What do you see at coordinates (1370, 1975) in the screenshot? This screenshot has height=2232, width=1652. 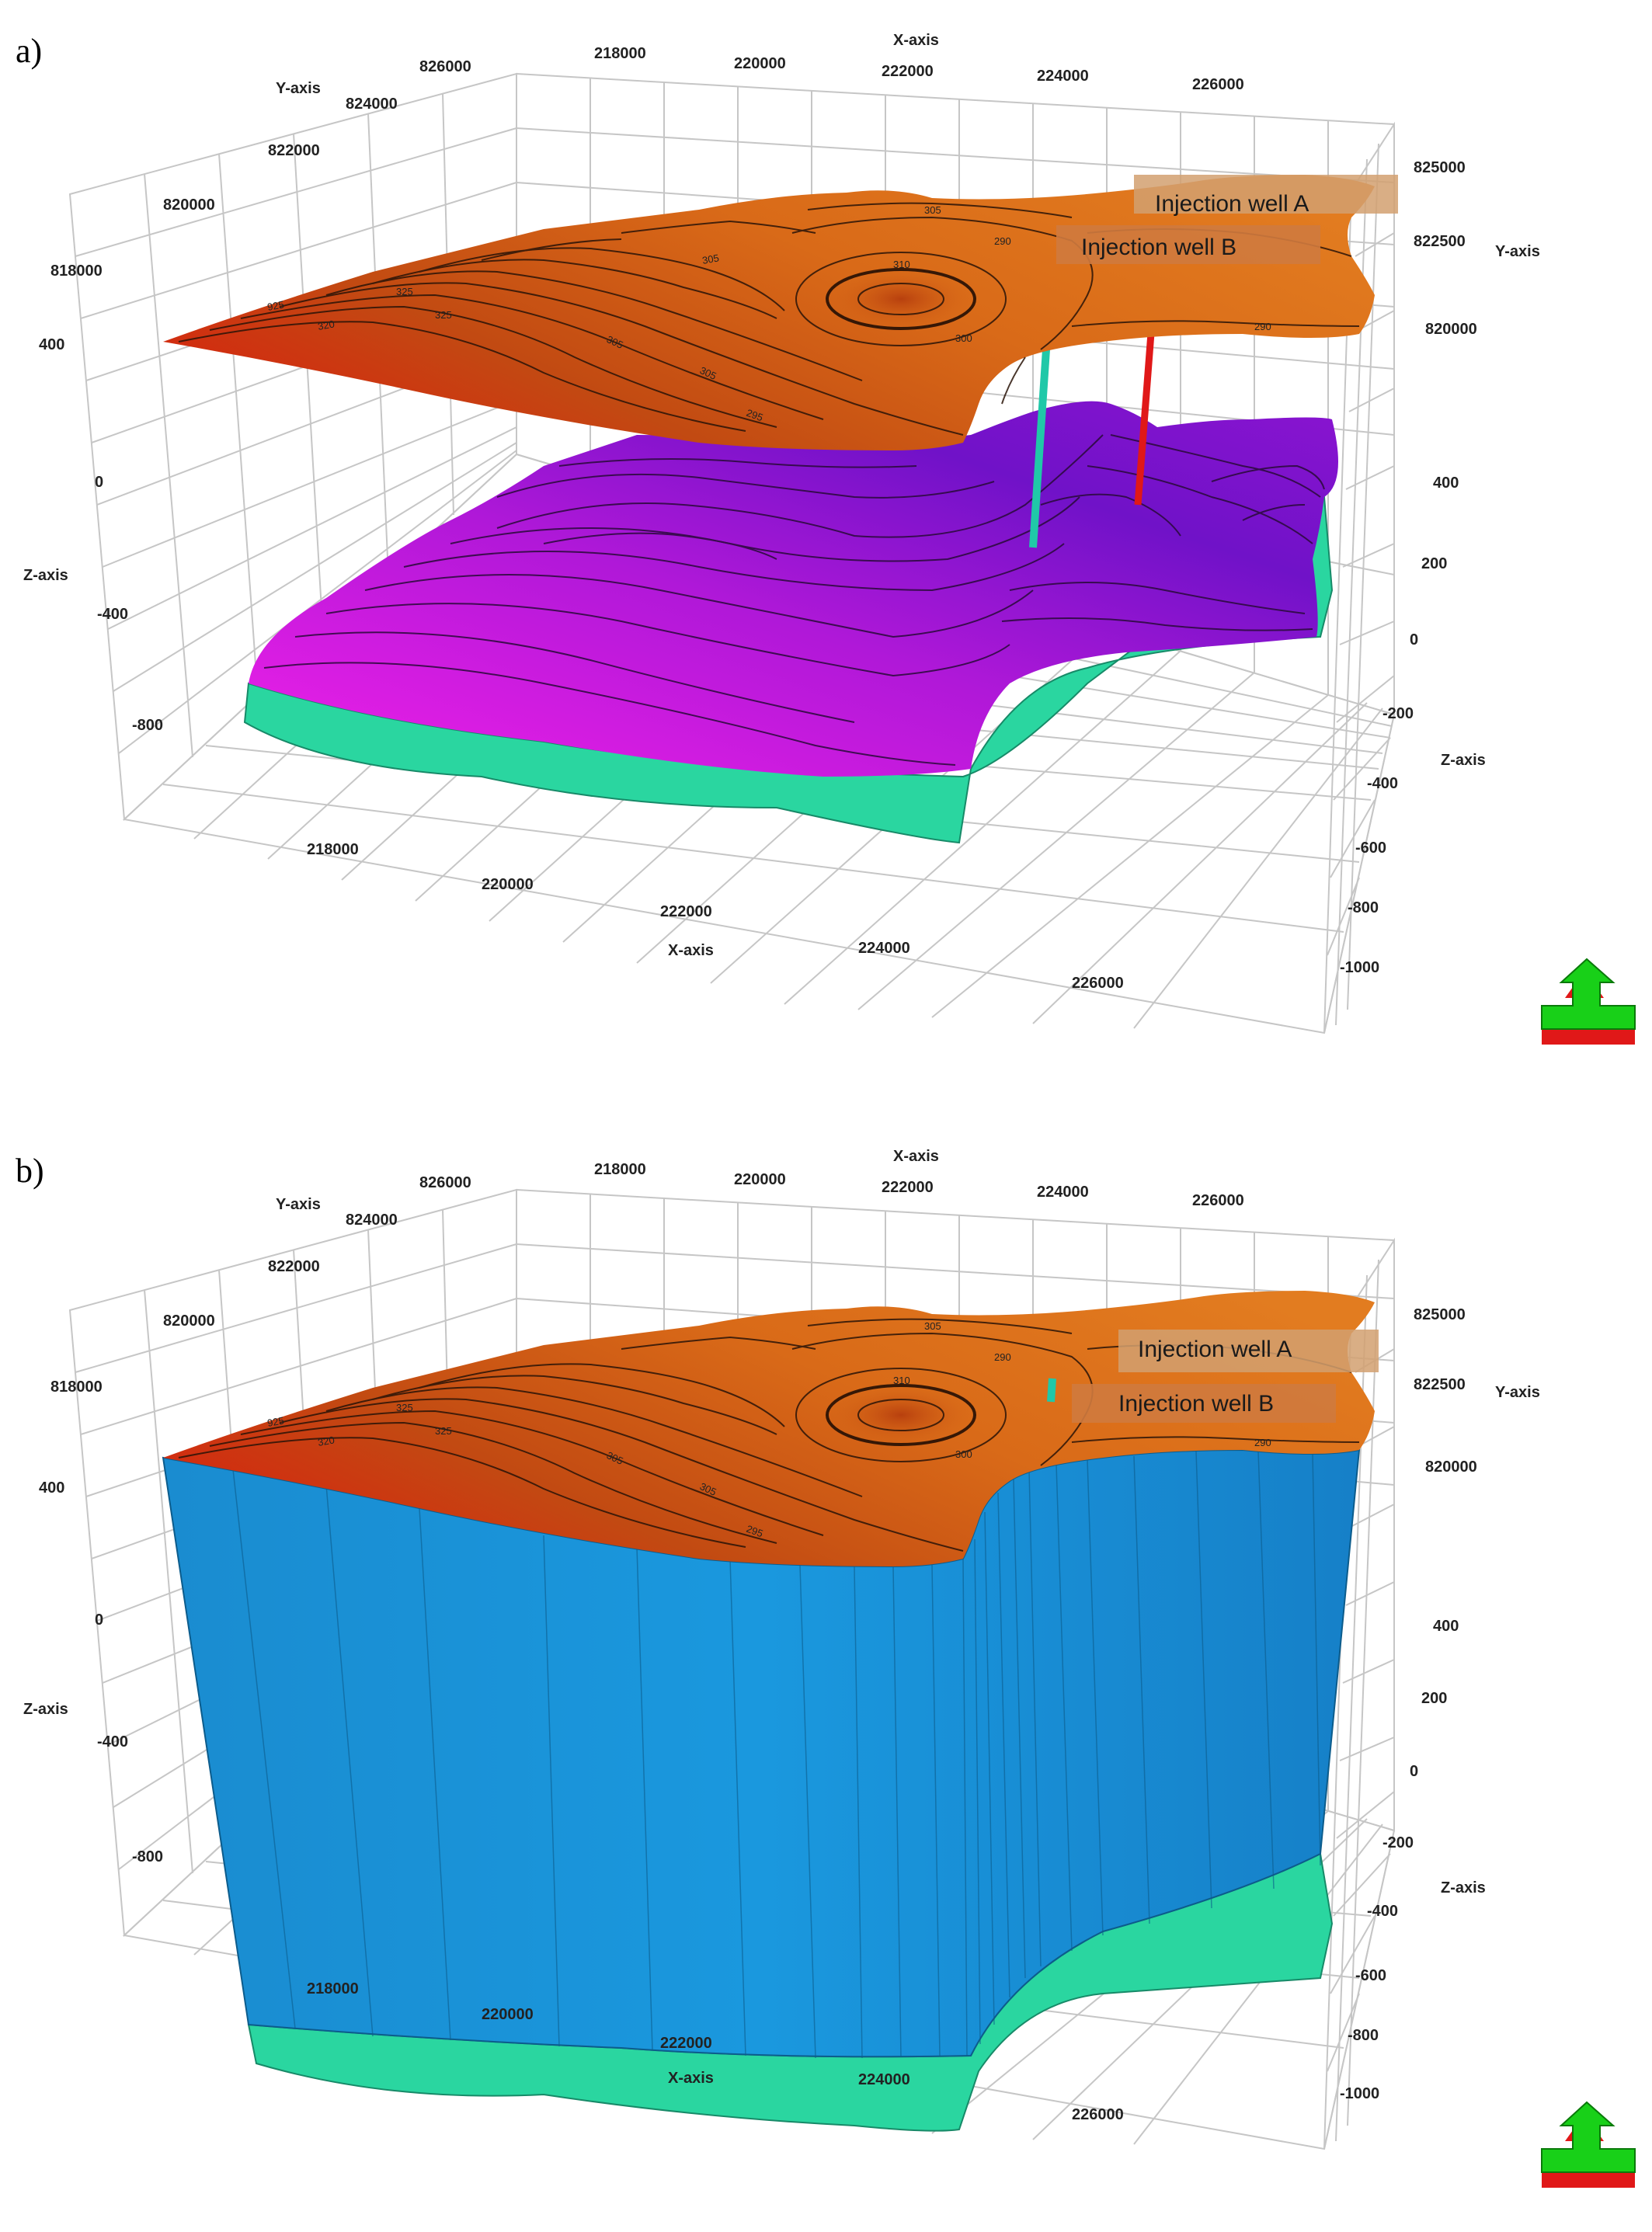 I see `svg-text: -600` at bounding box center [1370, 1975].